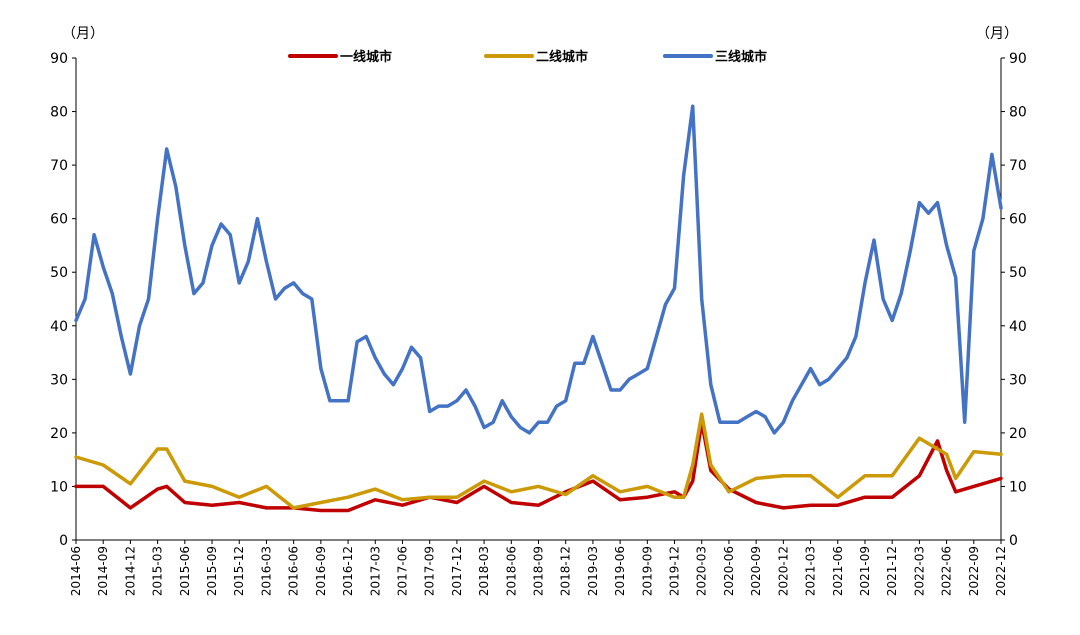 Image resolution: width=1080 pixels, height=635 pixels. Describe the element at coordinates (59, 220) in the screenshot. I see `left-y-tick-label: 60` at that location.